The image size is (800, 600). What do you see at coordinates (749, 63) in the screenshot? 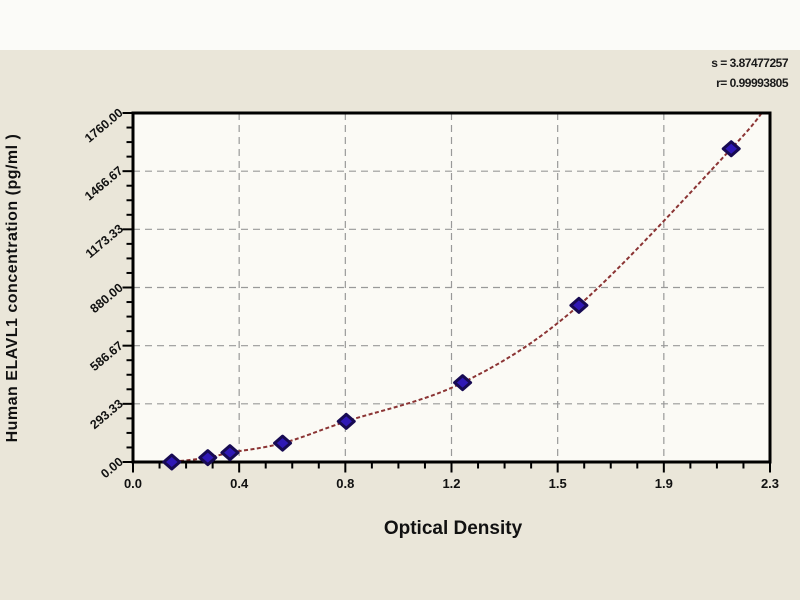
I see `fit-s-value: s = 3.87477257` at bounding box center [749, 63].